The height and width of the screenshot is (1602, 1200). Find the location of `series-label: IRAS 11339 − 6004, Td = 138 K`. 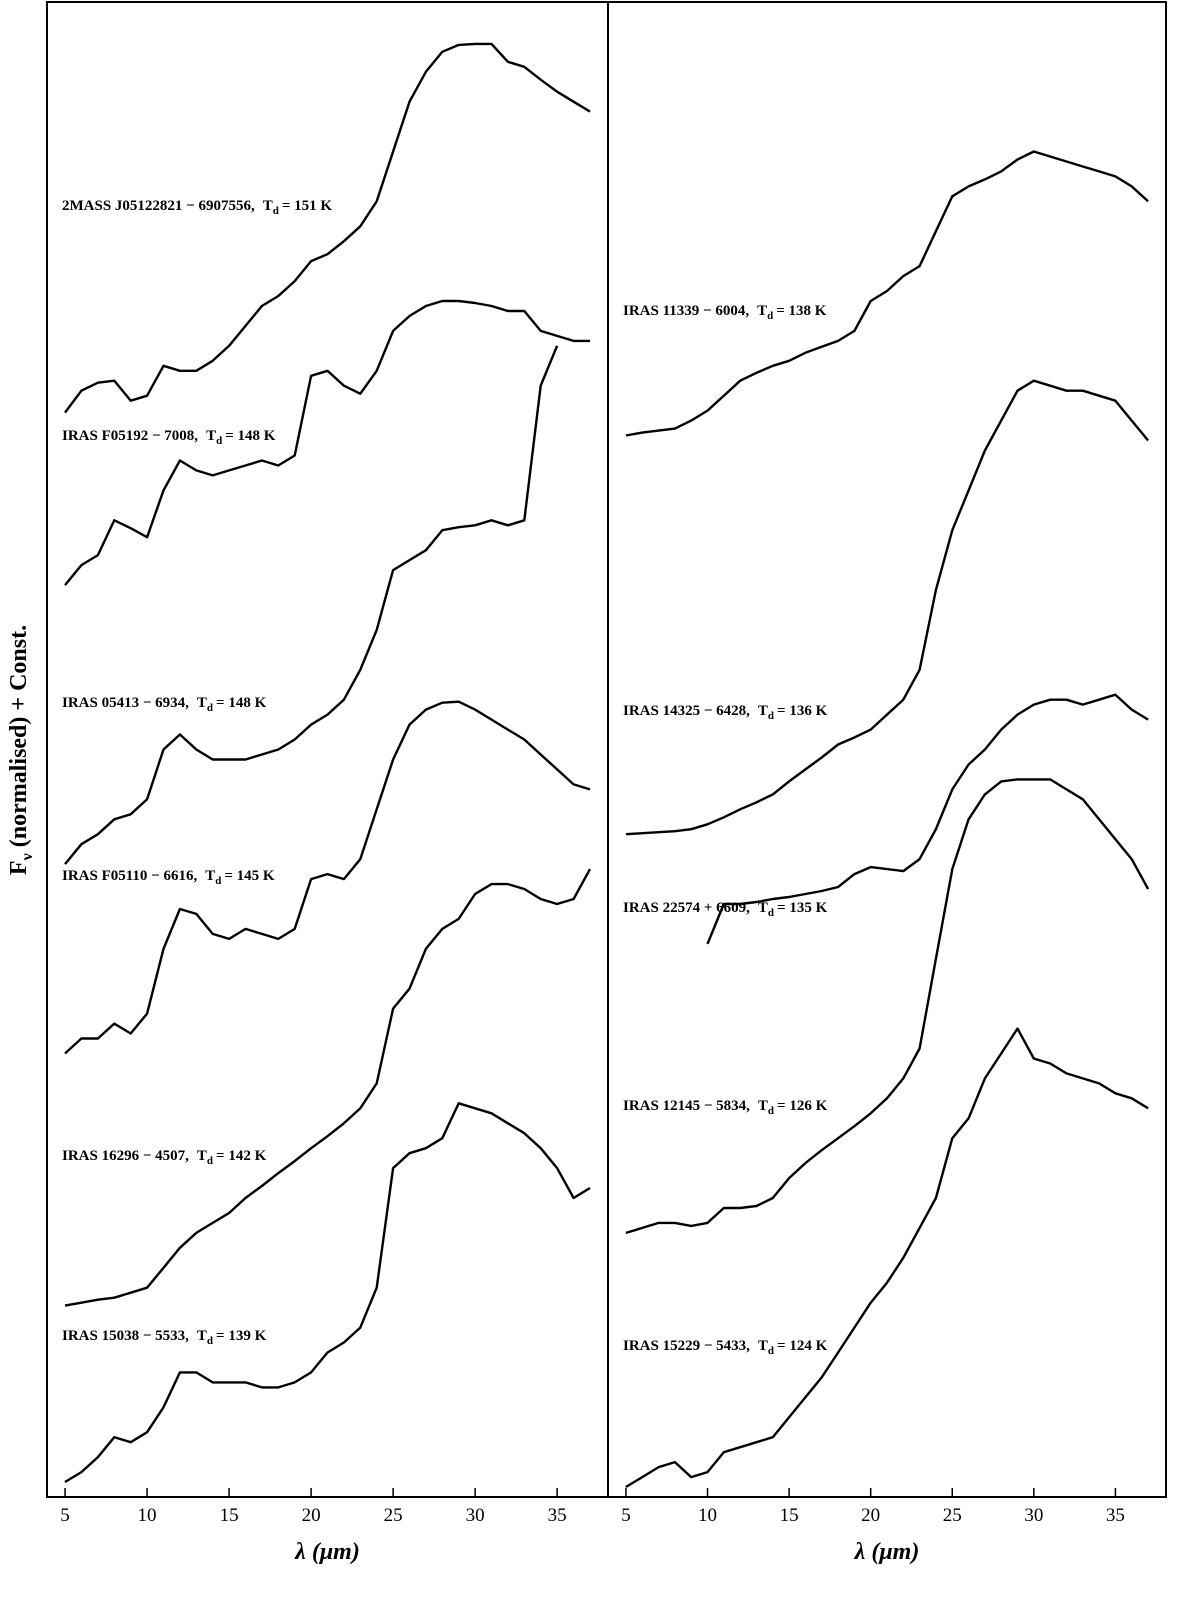

series-label: IRAS 11339 − 6004, Td = 138 K is located at coordinates (725, 312).